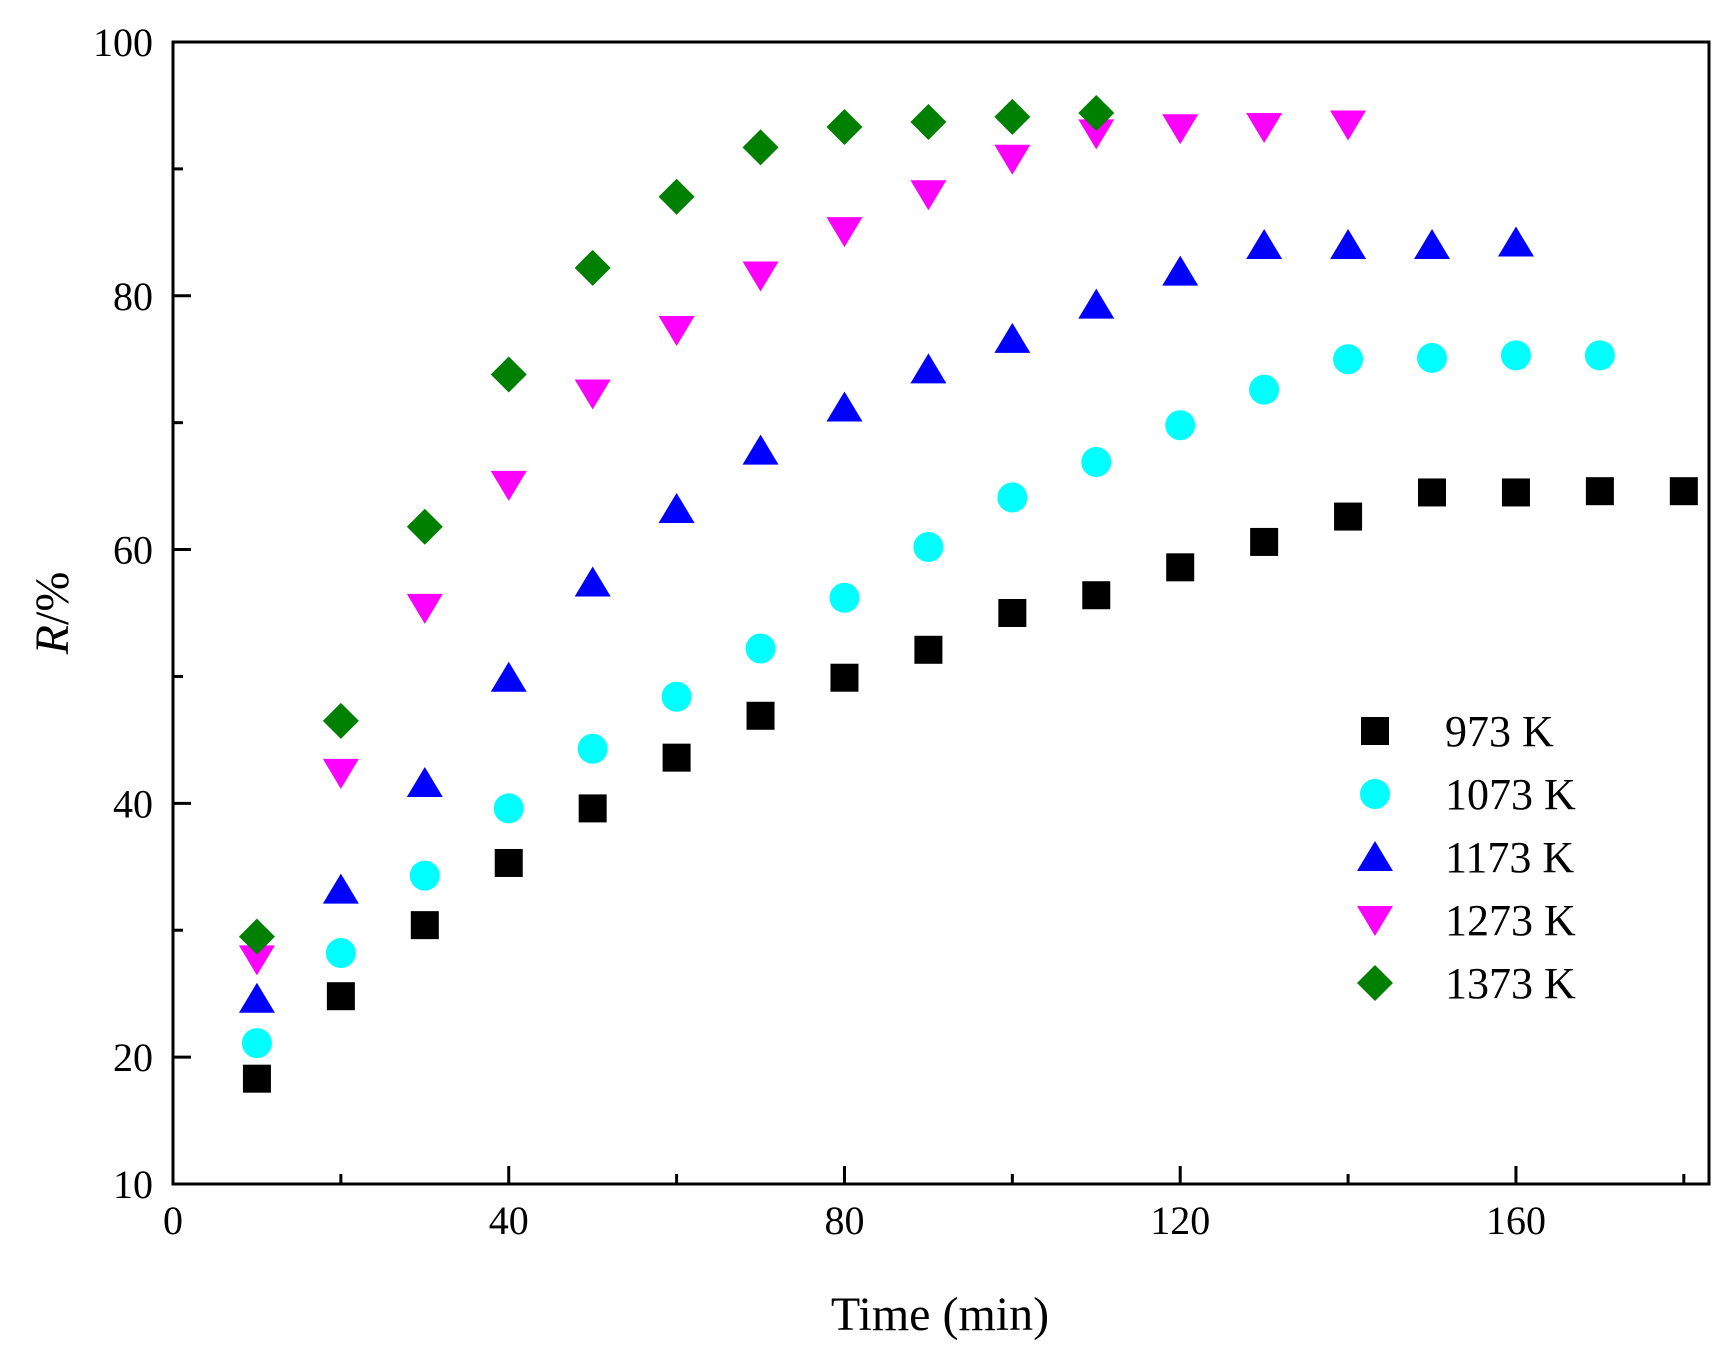  What do you see at coordinates (1510, 920) in the screenshot?
I see `legend-label: 1273 K` at bounding box center [1510, 920].